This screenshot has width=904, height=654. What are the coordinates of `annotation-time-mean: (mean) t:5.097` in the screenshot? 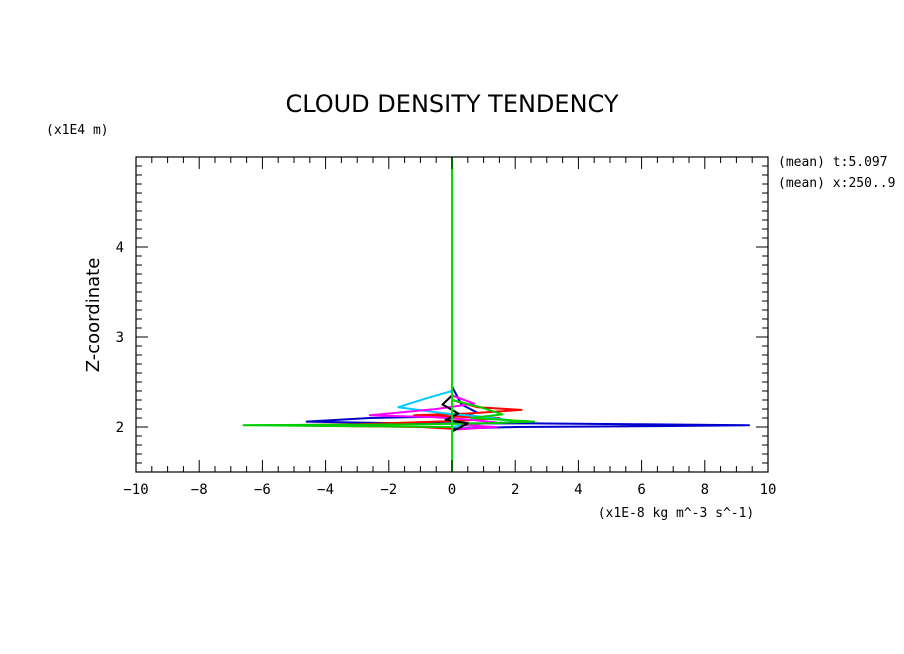 It's located at (833, 162).